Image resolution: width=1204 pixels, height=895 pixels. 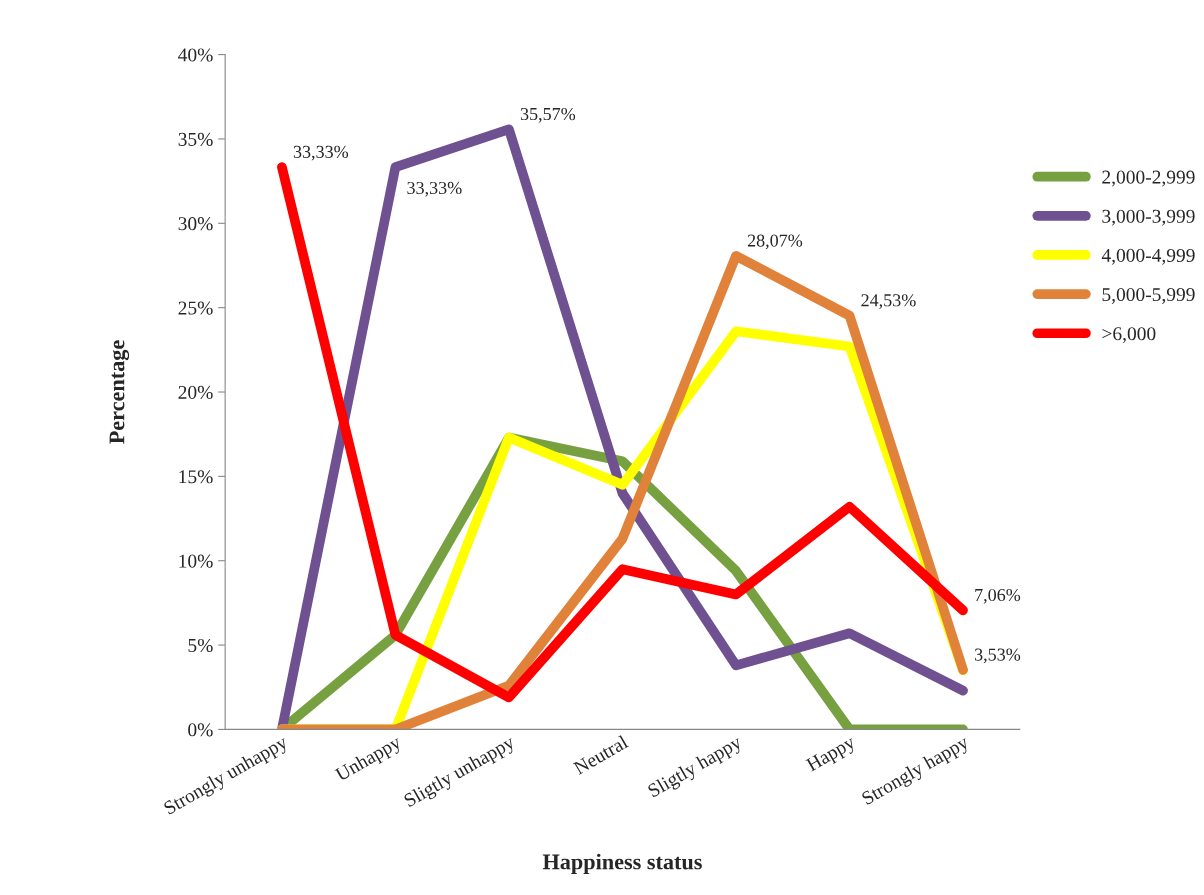 What do you see at coordinates (998, 656) in the screenshot?
I see `data-label: 3,53%` at bounding box center [998, 656].